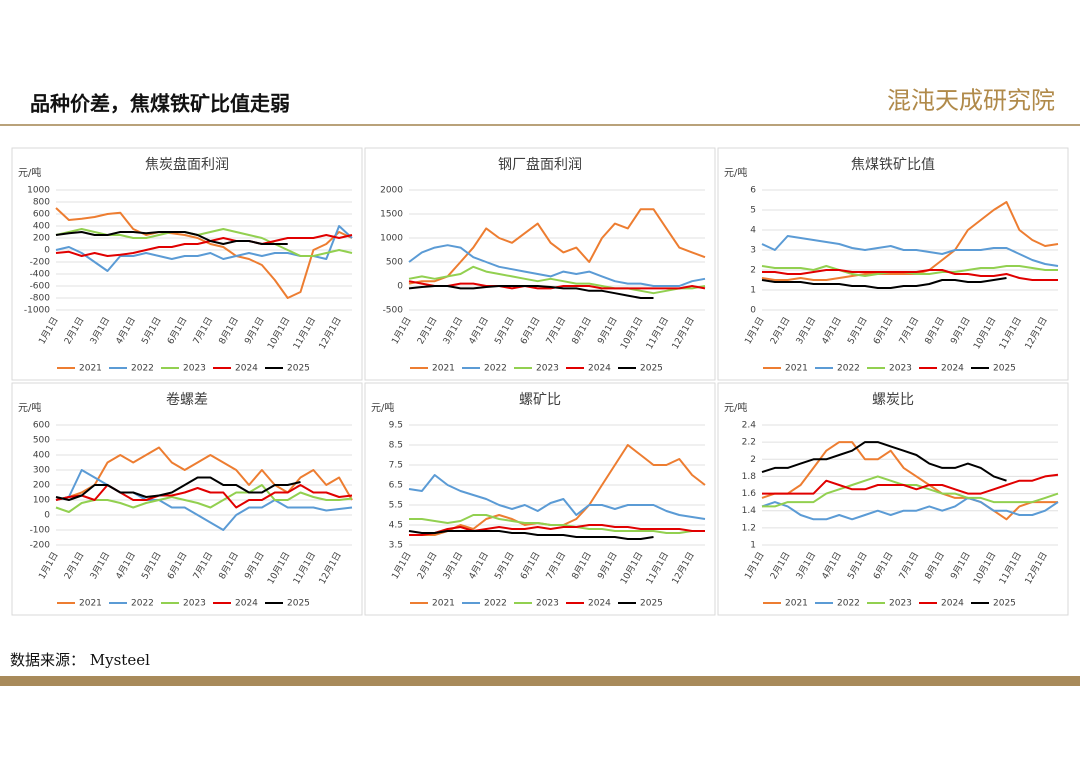 The width and height of the screenshot is (1080, 764). Describe the element at coordinates (540, 400) in the screenshot. I see `chart-title: 螺矿比` at that location.